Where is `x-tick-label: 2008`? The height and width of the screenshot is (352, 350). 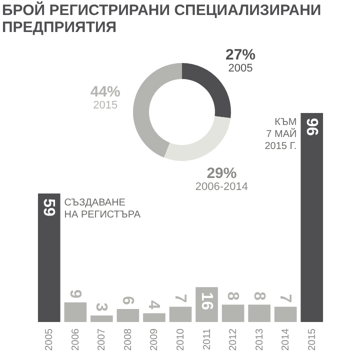
x-tick-label: 2008 is located at coordinates (128, 339).